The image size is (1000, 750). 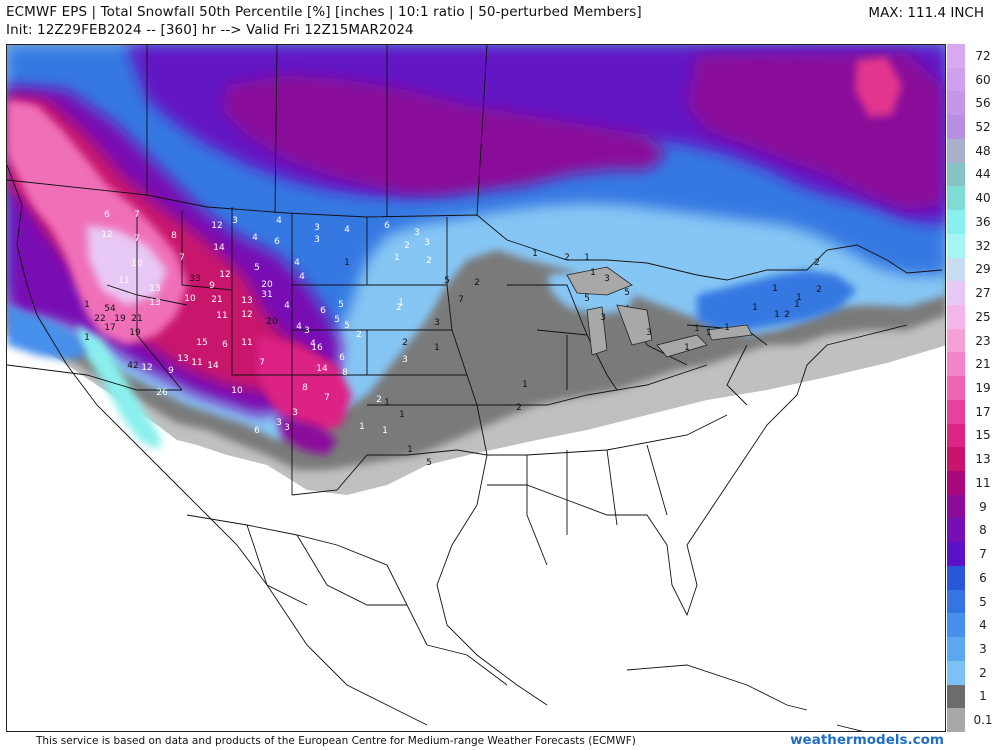 I want to click on legend-label: 40, so click(x=983, y=198).